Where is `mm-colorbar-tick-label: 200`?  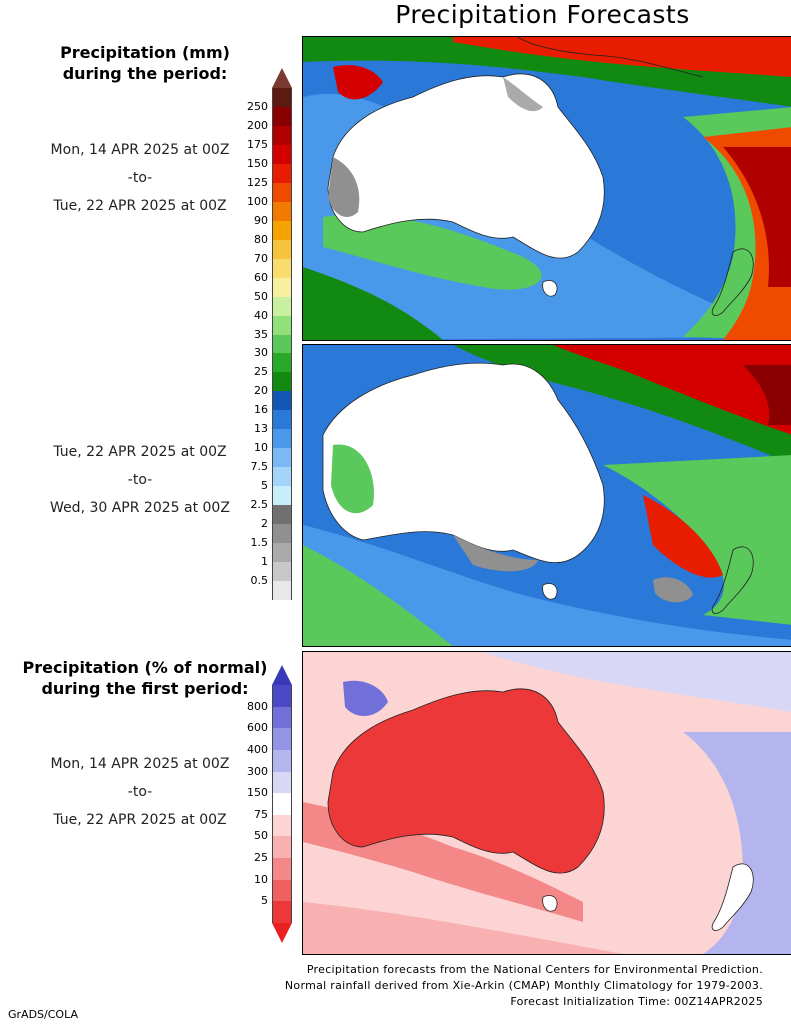 mm-colorbar-tick-label: 200 is located at coordinates (257, 125).